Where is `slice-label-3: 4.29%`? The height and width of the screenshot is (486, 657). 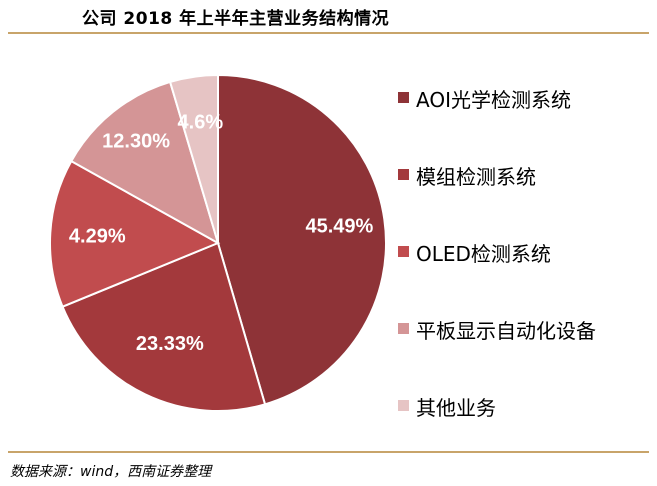
slice-label-3: 4.29% is located at coordinates (97, 237).